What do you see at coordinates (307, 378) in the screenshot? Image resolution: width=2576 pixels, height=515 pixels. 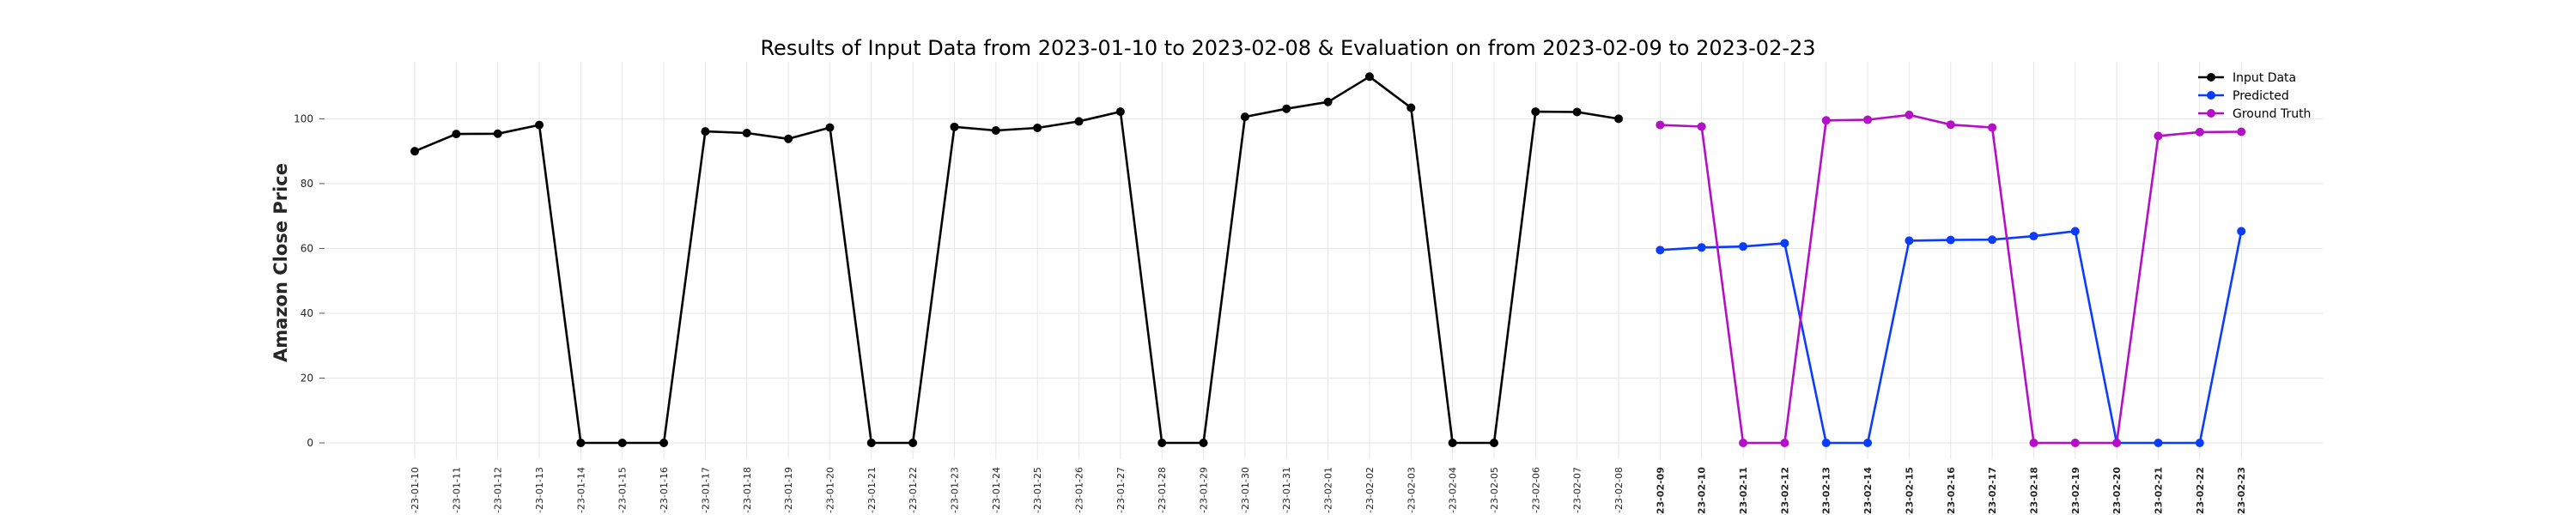 I see `y-tick-label: 20` at bounding box center [307, 378].